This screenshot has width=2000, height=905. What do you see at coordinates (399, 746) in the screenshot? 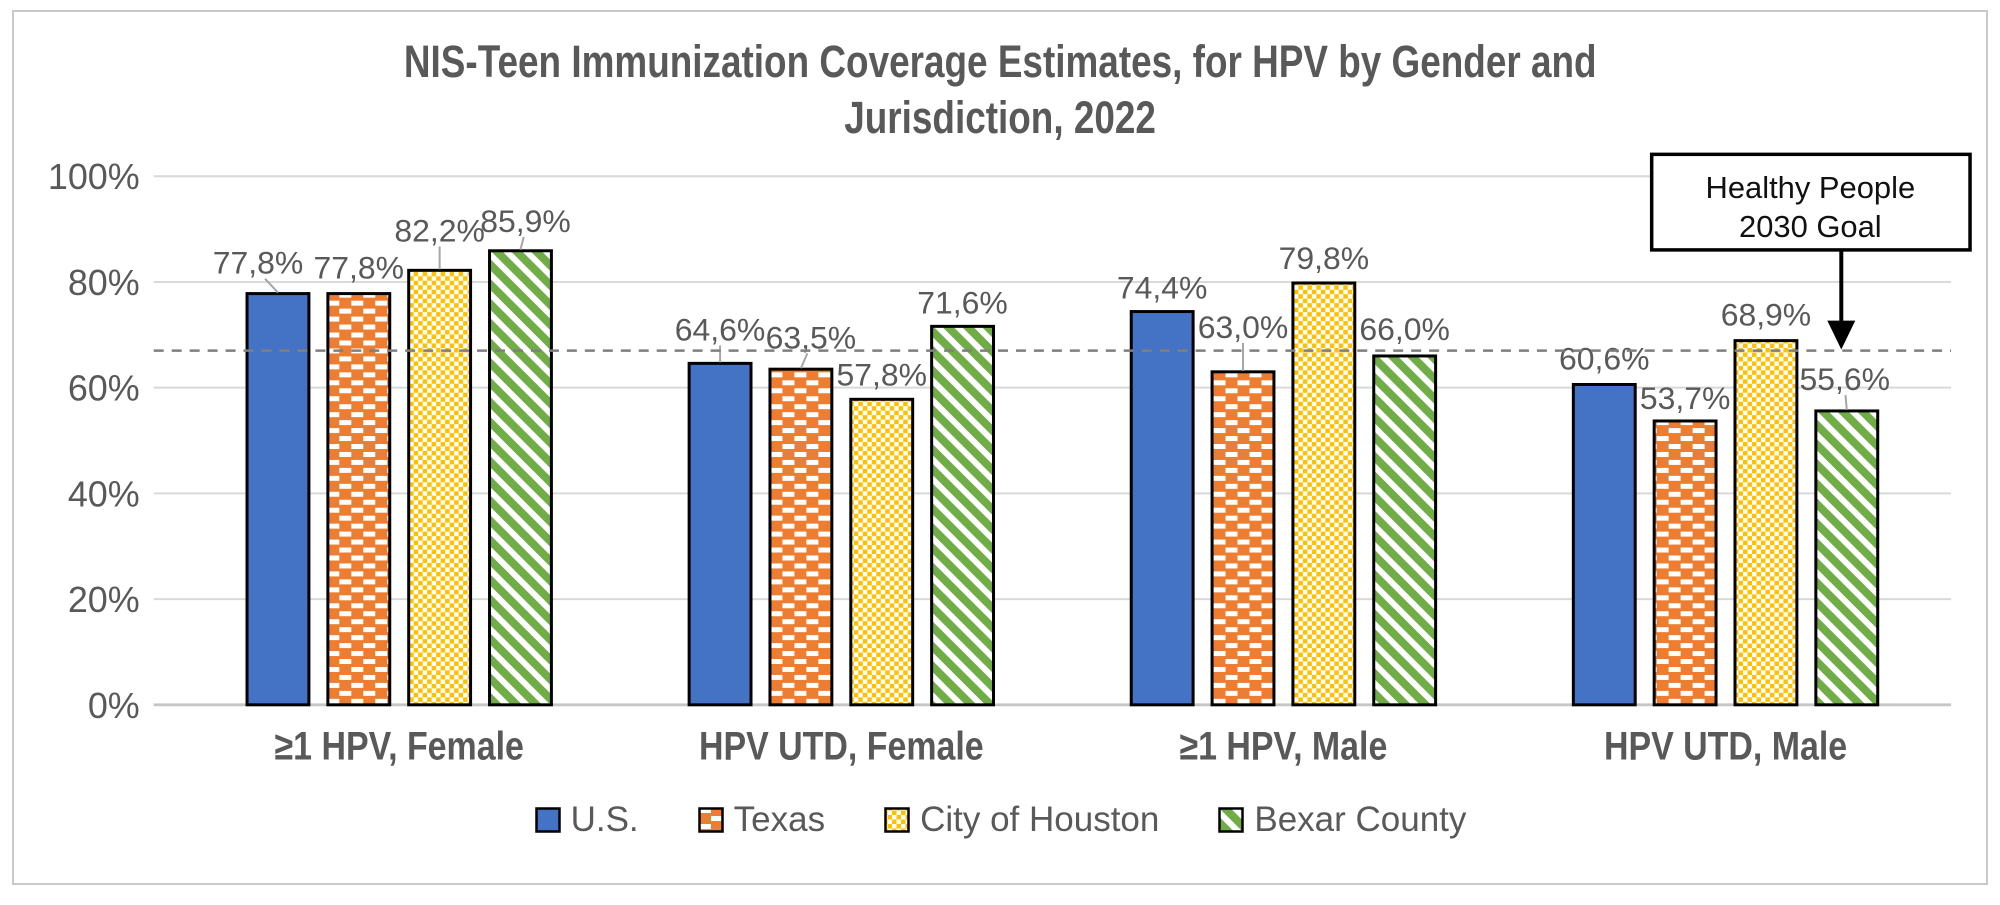
I see `category-label-1-hpv-female: ≥1 HPV, Female` at bounding box center [399, 746].